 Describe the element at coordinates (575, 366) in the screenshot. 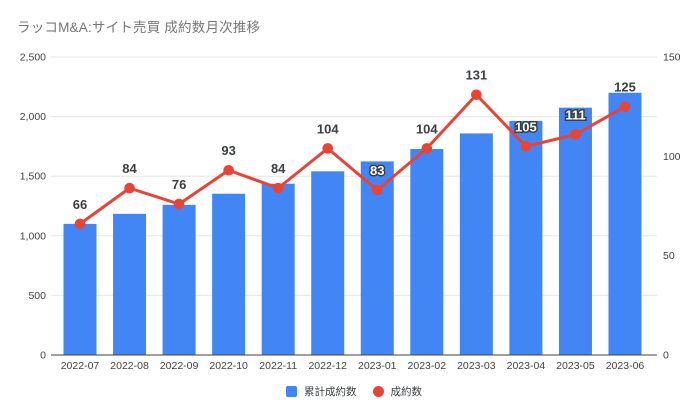

I see `x-axis-tick-label: 2023-05` at that location.